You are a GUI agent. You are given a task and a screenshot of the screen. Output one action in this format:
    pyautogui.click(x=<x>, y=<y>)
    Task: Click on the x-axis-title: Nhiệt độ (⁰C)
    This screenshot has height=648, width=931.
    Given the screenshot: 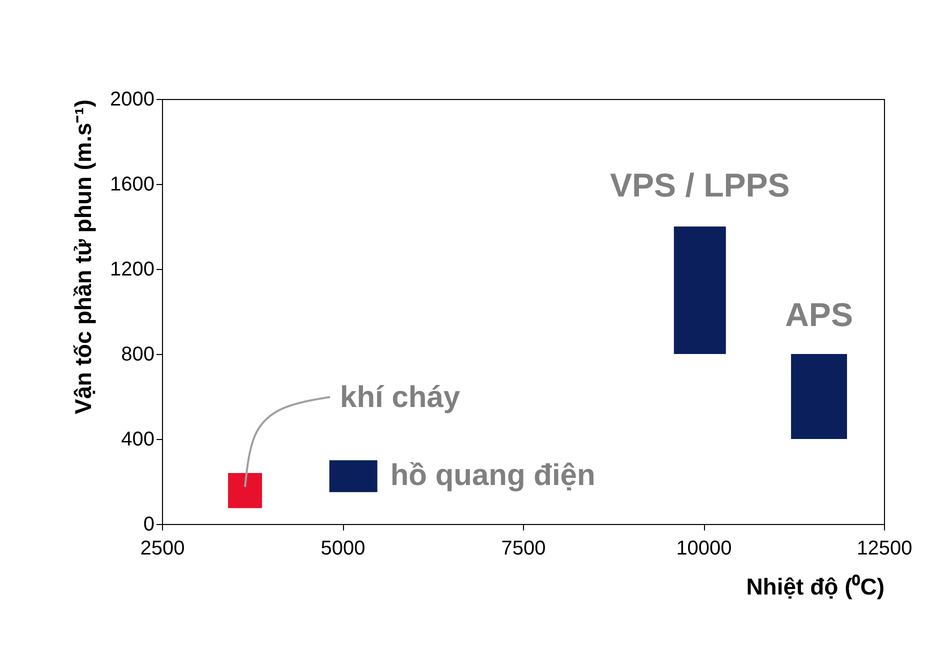 What is the action you would take?
    pyautogui.click(x=815, y=587)
    